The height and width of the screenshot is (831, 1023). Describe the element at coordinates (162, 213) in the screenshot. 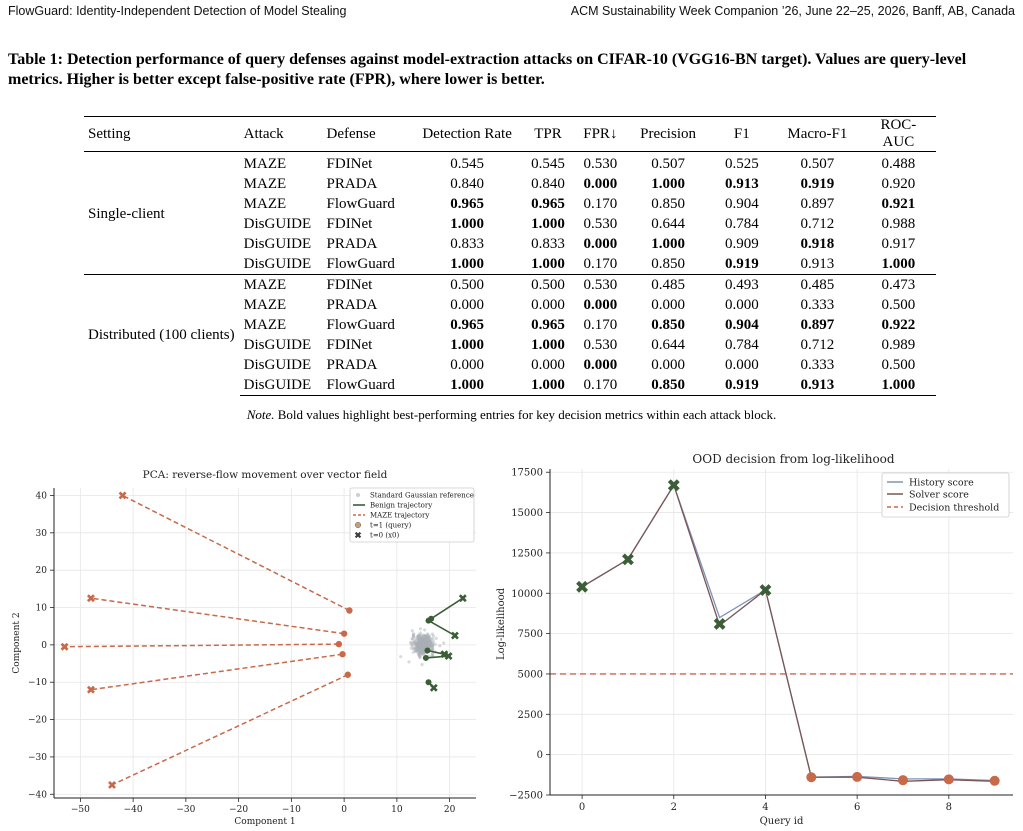

I see `setting-cell: Single-client` at that location.